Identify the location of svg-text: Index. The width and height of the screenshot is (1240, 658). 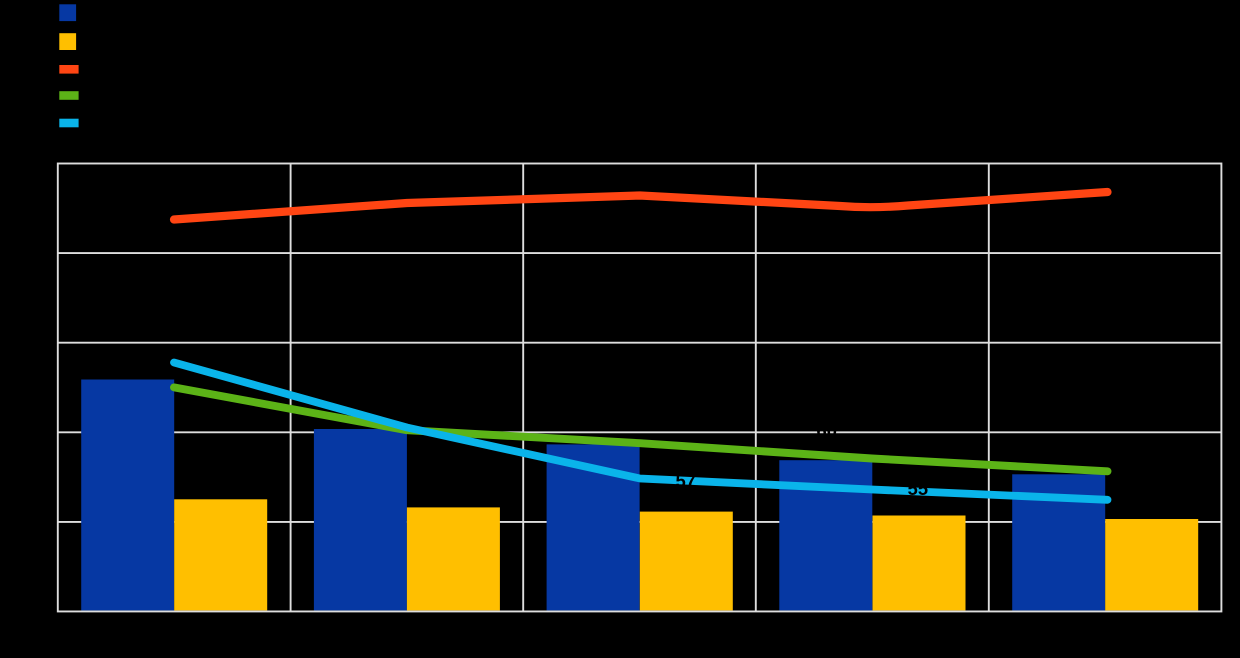
(103, 69).